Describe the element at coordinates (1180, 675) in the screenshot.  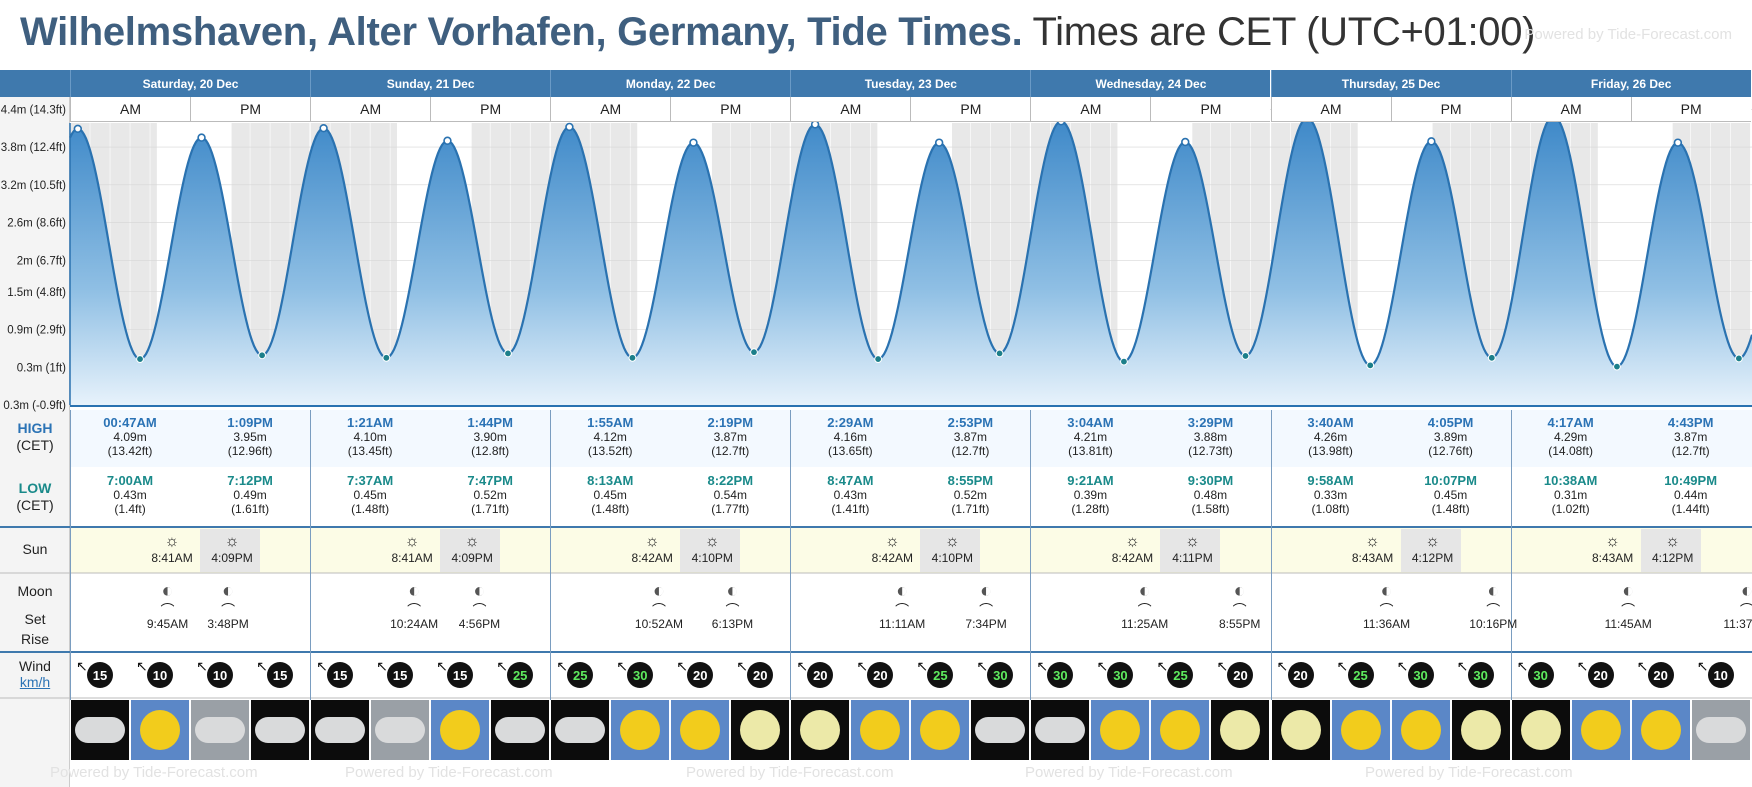
I see `wind-speed-badge: 25` at that location.